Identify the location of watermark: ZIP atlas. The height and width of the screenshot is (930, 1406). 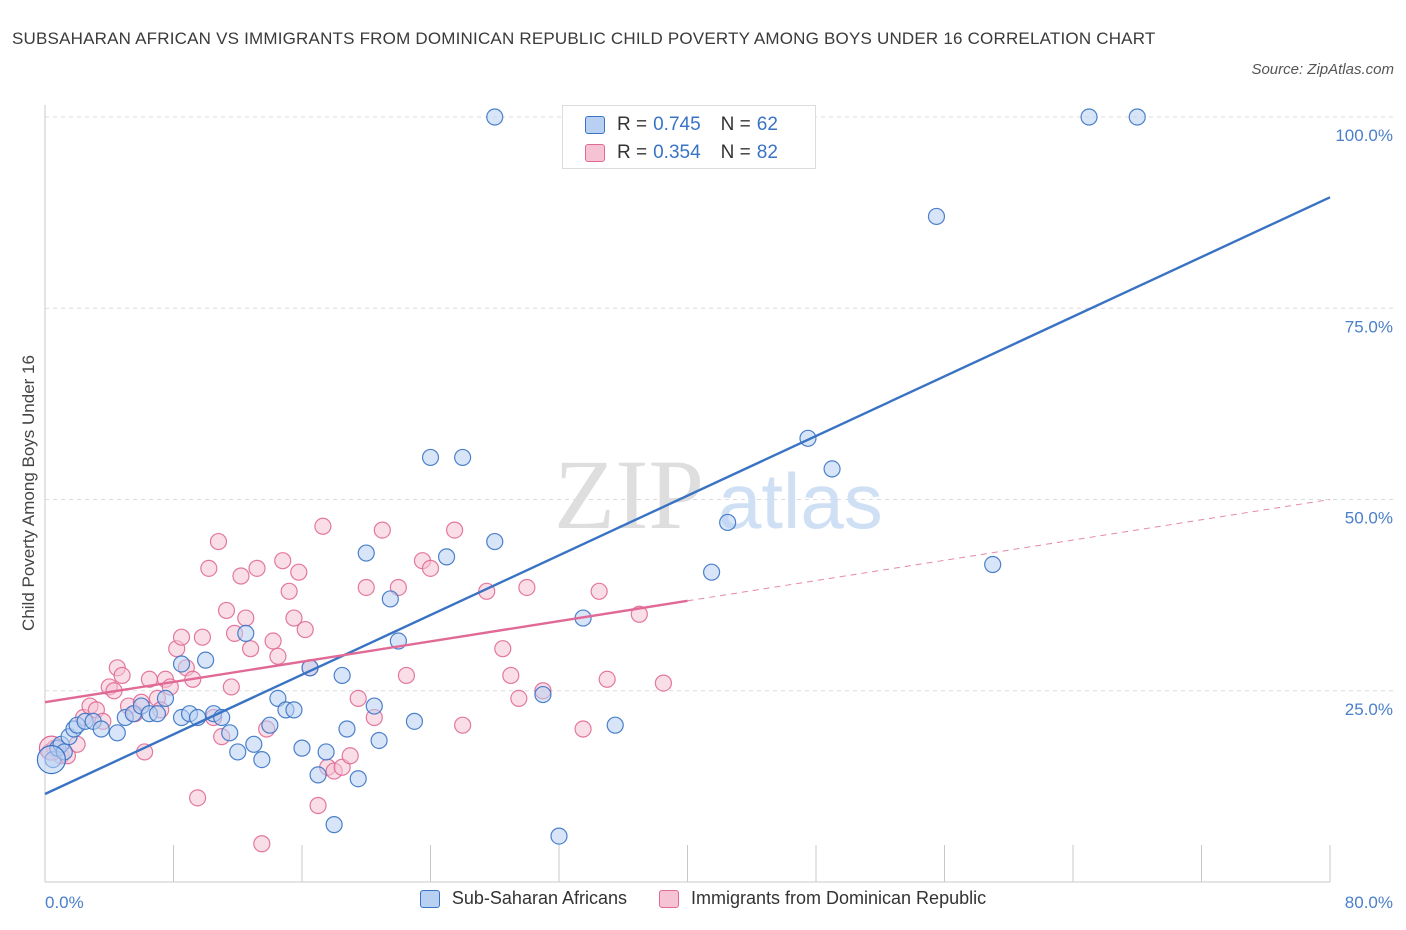
(718, 494).